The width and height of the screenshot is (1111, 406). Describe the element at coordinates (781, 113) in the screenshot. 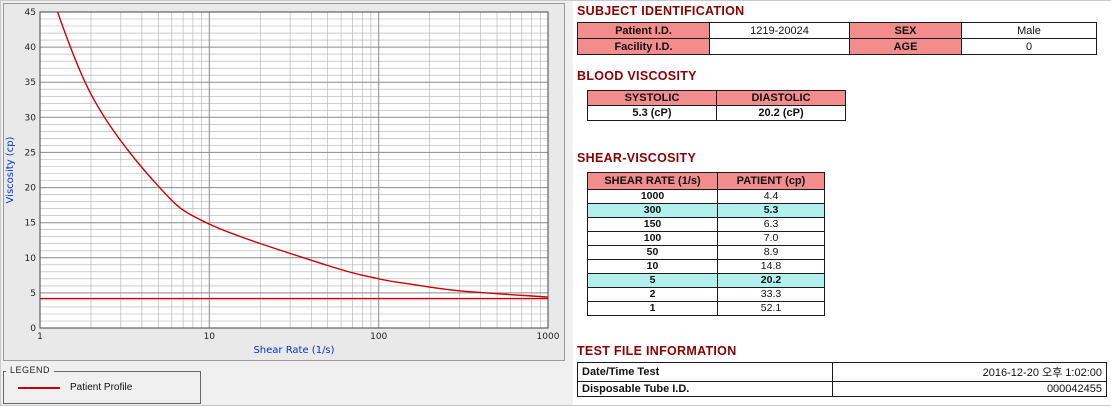

I see `diastolic-value: 20.2 (cP)` at that location.